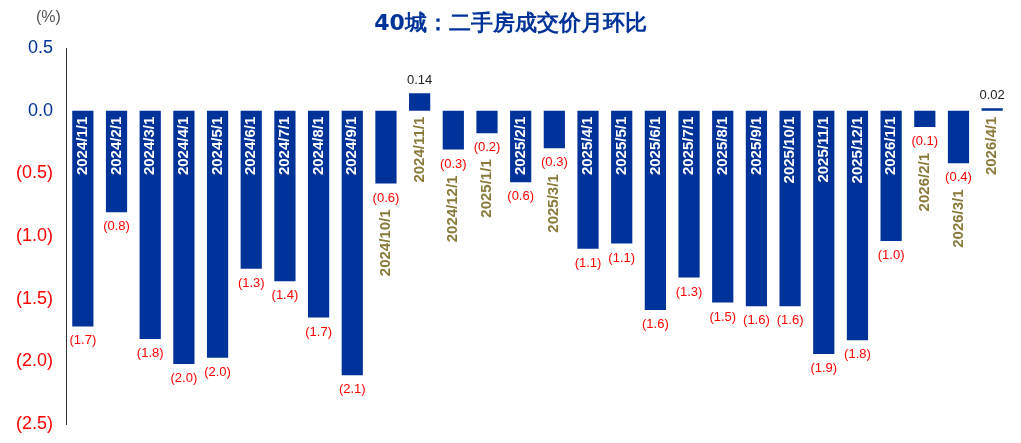 Image resolution: width=1021 pixels, height=443 pixels. Describe the element at coordinates (385, 243) in the screenshot. I see `x-tick-label: 2024/10/1` at that location.